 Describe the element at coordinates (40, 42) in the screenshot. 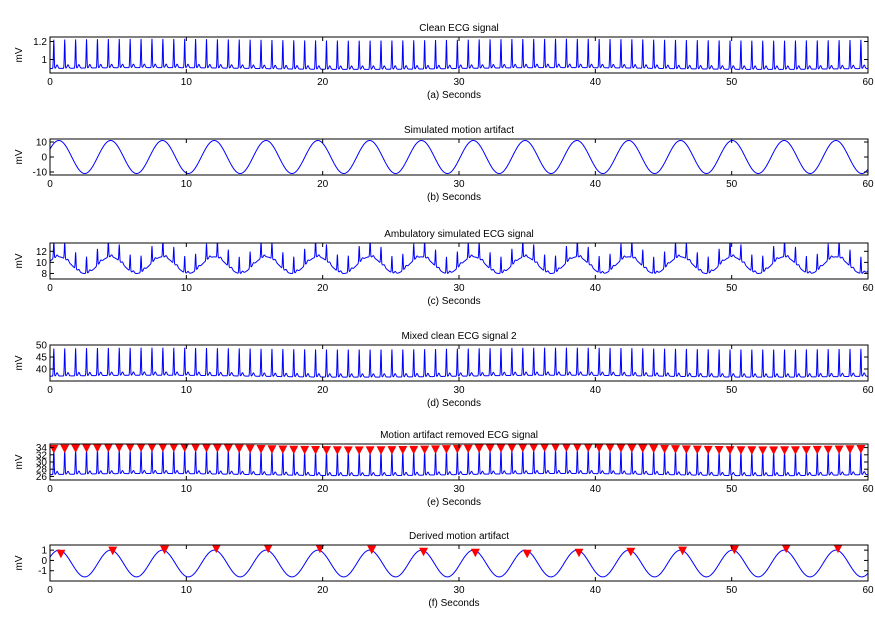

I see `y-tick-label: 1.2` at that location.